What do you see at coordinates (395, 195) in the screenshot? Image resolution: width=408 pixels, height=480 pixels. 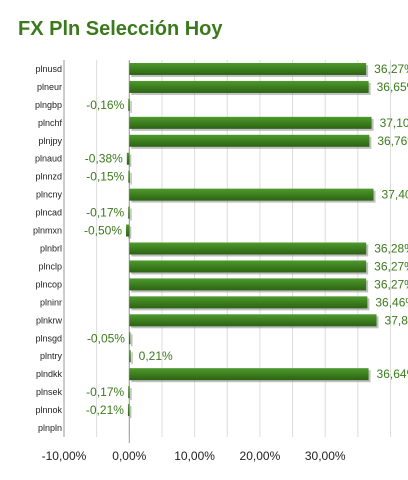 I see `value-label-plncny: 37,40%` at bounding box center [395, 195].